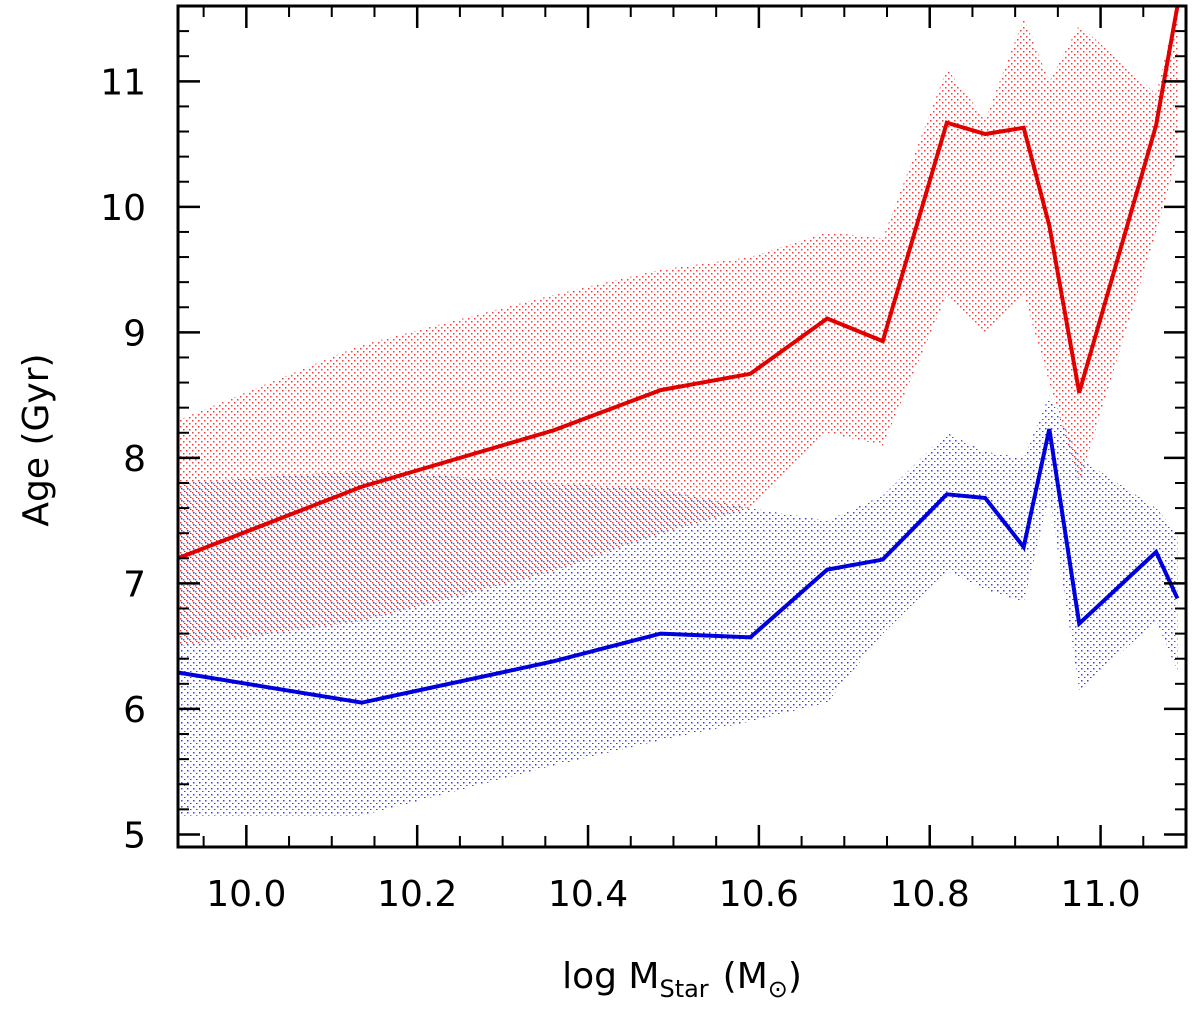  What do you see at coordinates (123, 208) in the screenshot?
I see `y-tick-label: 10` at bounding box center [123, 208].